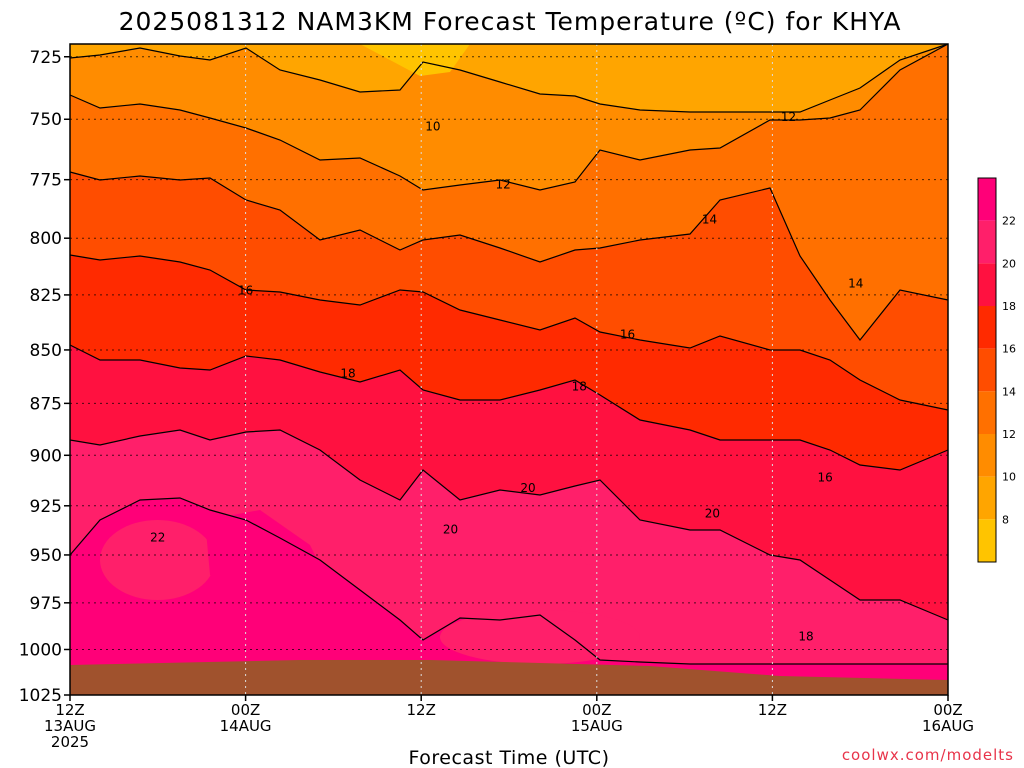  I want to click on y-tick-label: 975, so click(46, 604).